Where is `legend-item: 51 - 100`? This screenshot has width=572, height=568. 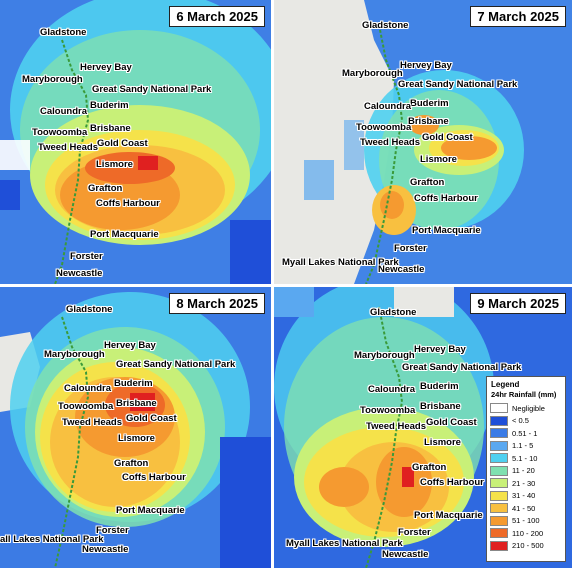 legend-item: 51 - 100 is located at coordinates (526, 521).